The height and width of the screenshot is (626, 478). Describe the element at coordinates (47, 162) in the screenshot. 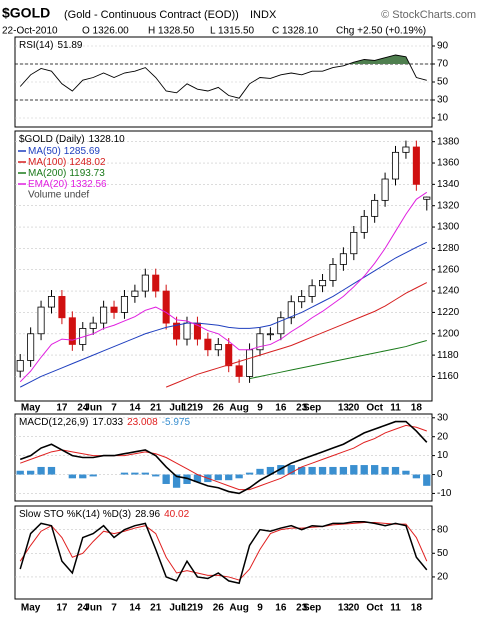

I see `legend-name: MA(100)` at that location.